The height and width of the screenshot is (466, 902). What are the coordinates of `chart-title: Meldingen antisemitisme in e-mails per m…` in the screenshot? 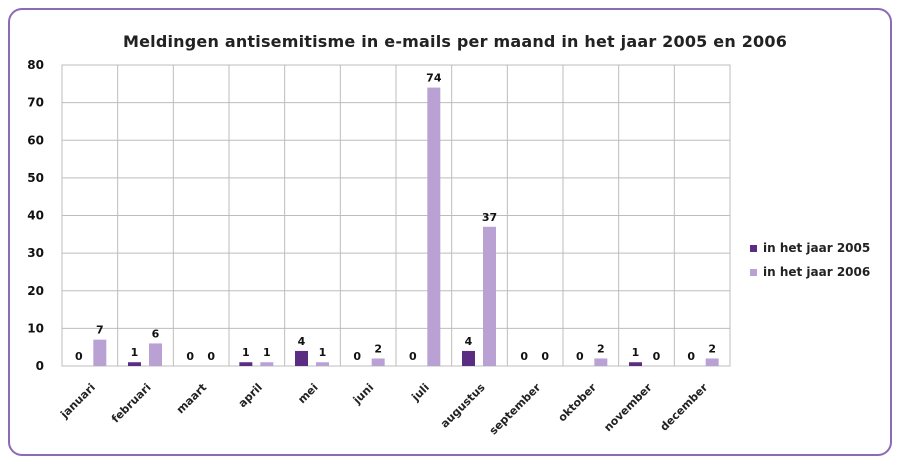 It's located at (455, 41).